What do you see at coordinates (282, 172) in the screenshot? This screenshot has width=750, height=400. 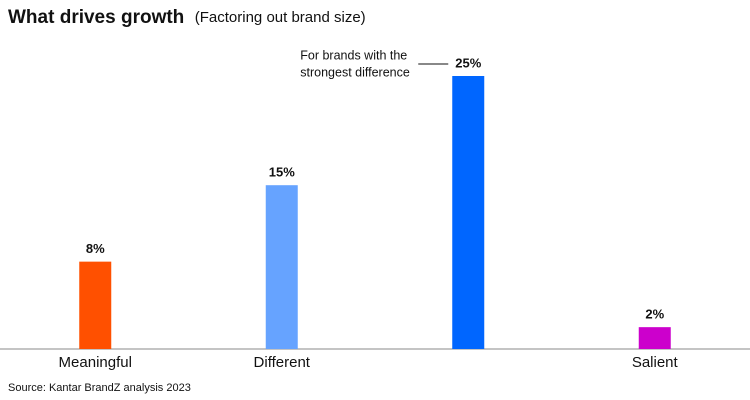 I see `value-label: 15%` at bounding box center [282, 172].